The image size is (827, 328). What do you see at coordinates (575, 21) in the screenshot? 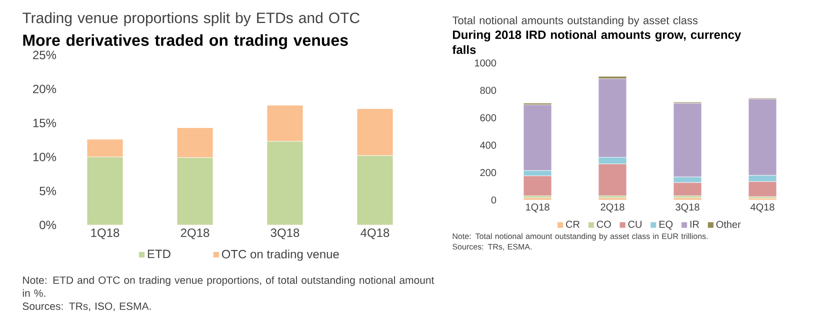
I see `chart-title: Total notional amounts outstanding by asset class` at bounding box center [575, 21].